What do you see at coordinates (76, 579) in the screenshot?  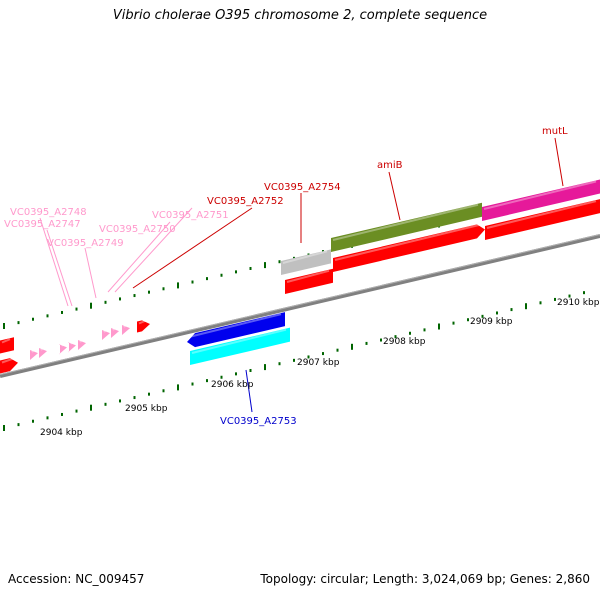 I see `accession-text: Accession: NC_009457` at bounding box center [76, 579].